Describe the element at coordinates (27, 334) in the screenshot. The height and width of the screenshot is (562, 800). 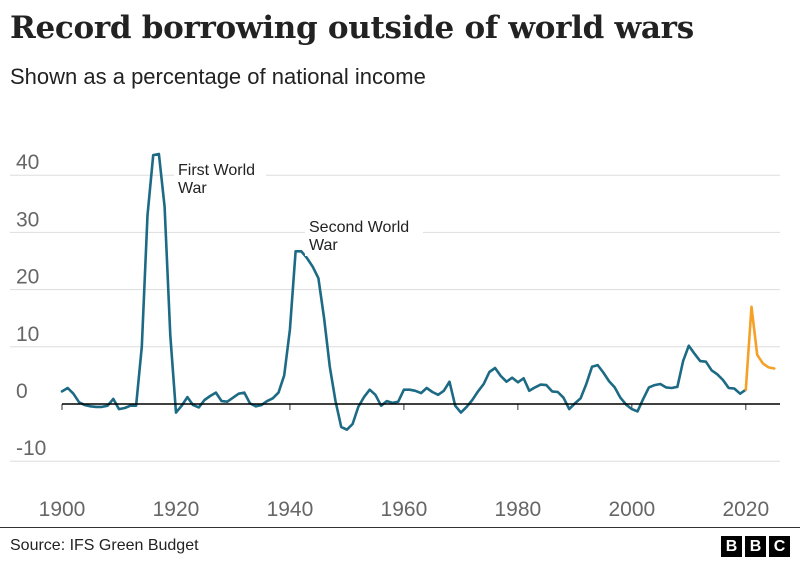
I see `y-tick-label: 10` at that location.